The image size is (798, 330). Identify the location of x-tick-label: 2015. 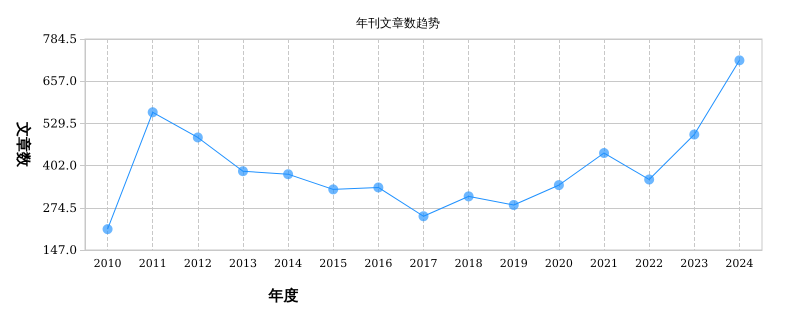
(333, 263).